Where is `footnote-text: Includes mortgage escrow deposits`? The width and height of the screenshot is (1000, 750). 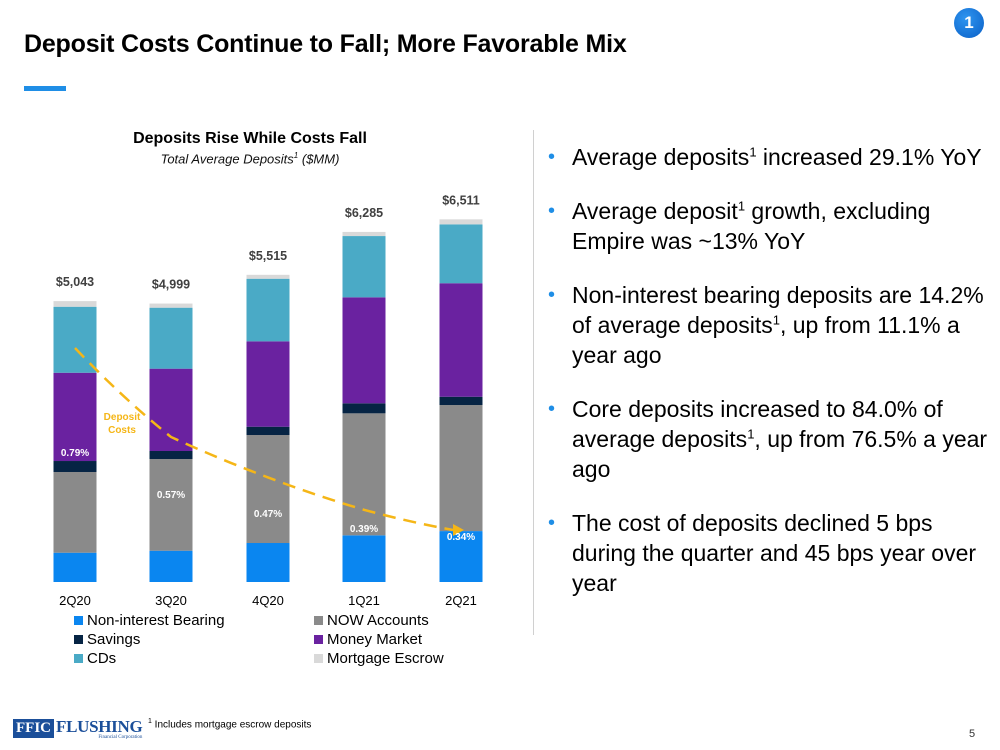
footnote-text: Includes mortgage escrow deposits is located at coordinates (231, 725).